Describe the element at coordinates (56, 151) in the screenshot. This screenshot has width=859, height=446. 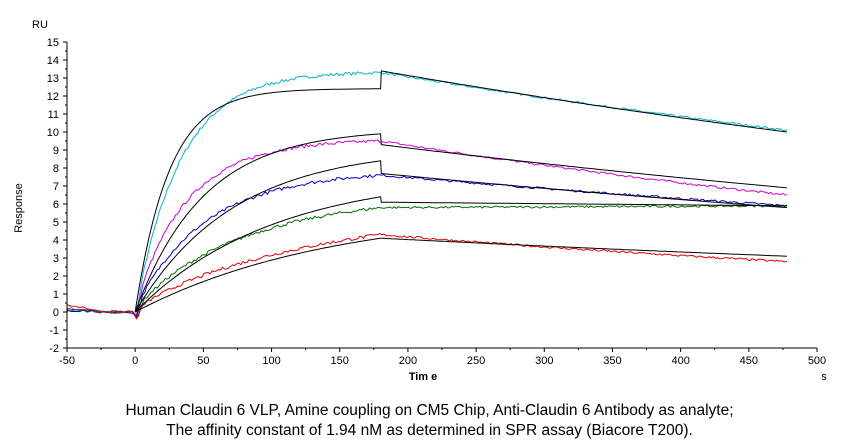
I see `y-tick-label: 9` at that location.